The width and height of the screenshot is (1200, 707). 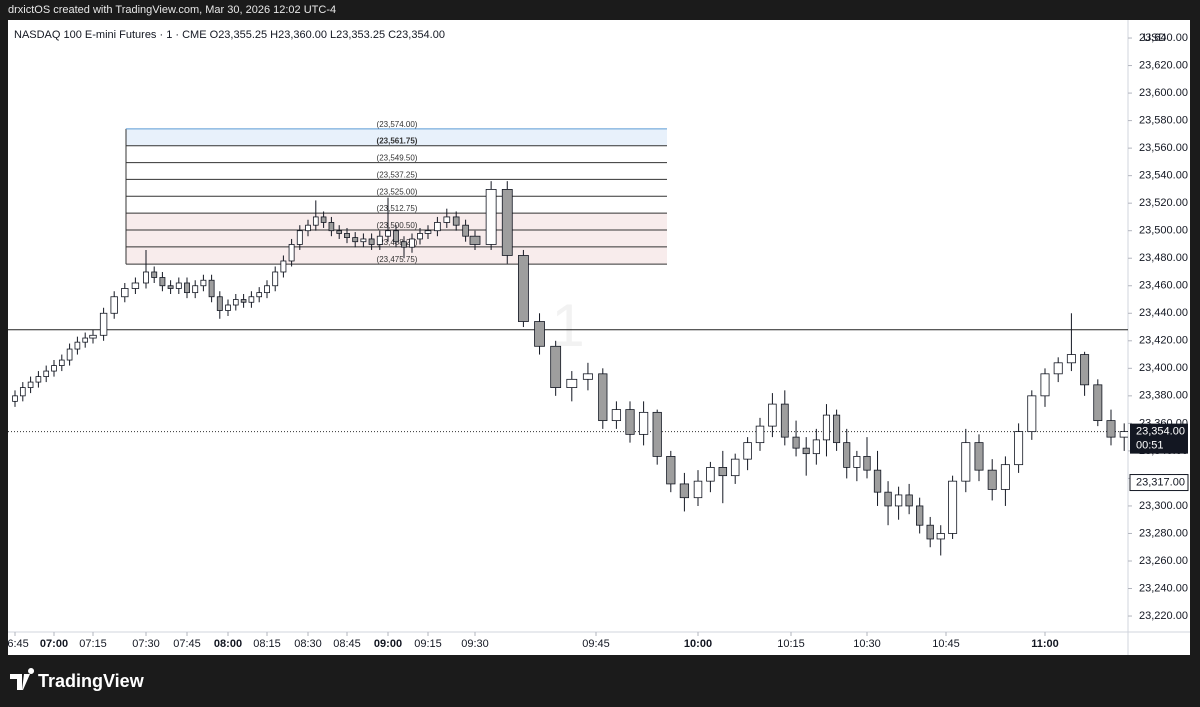 What do you see at coordinates (867, 644) in the screenshot?
I see `x-tick-label: 10:30` at bounding box center [867, 644].